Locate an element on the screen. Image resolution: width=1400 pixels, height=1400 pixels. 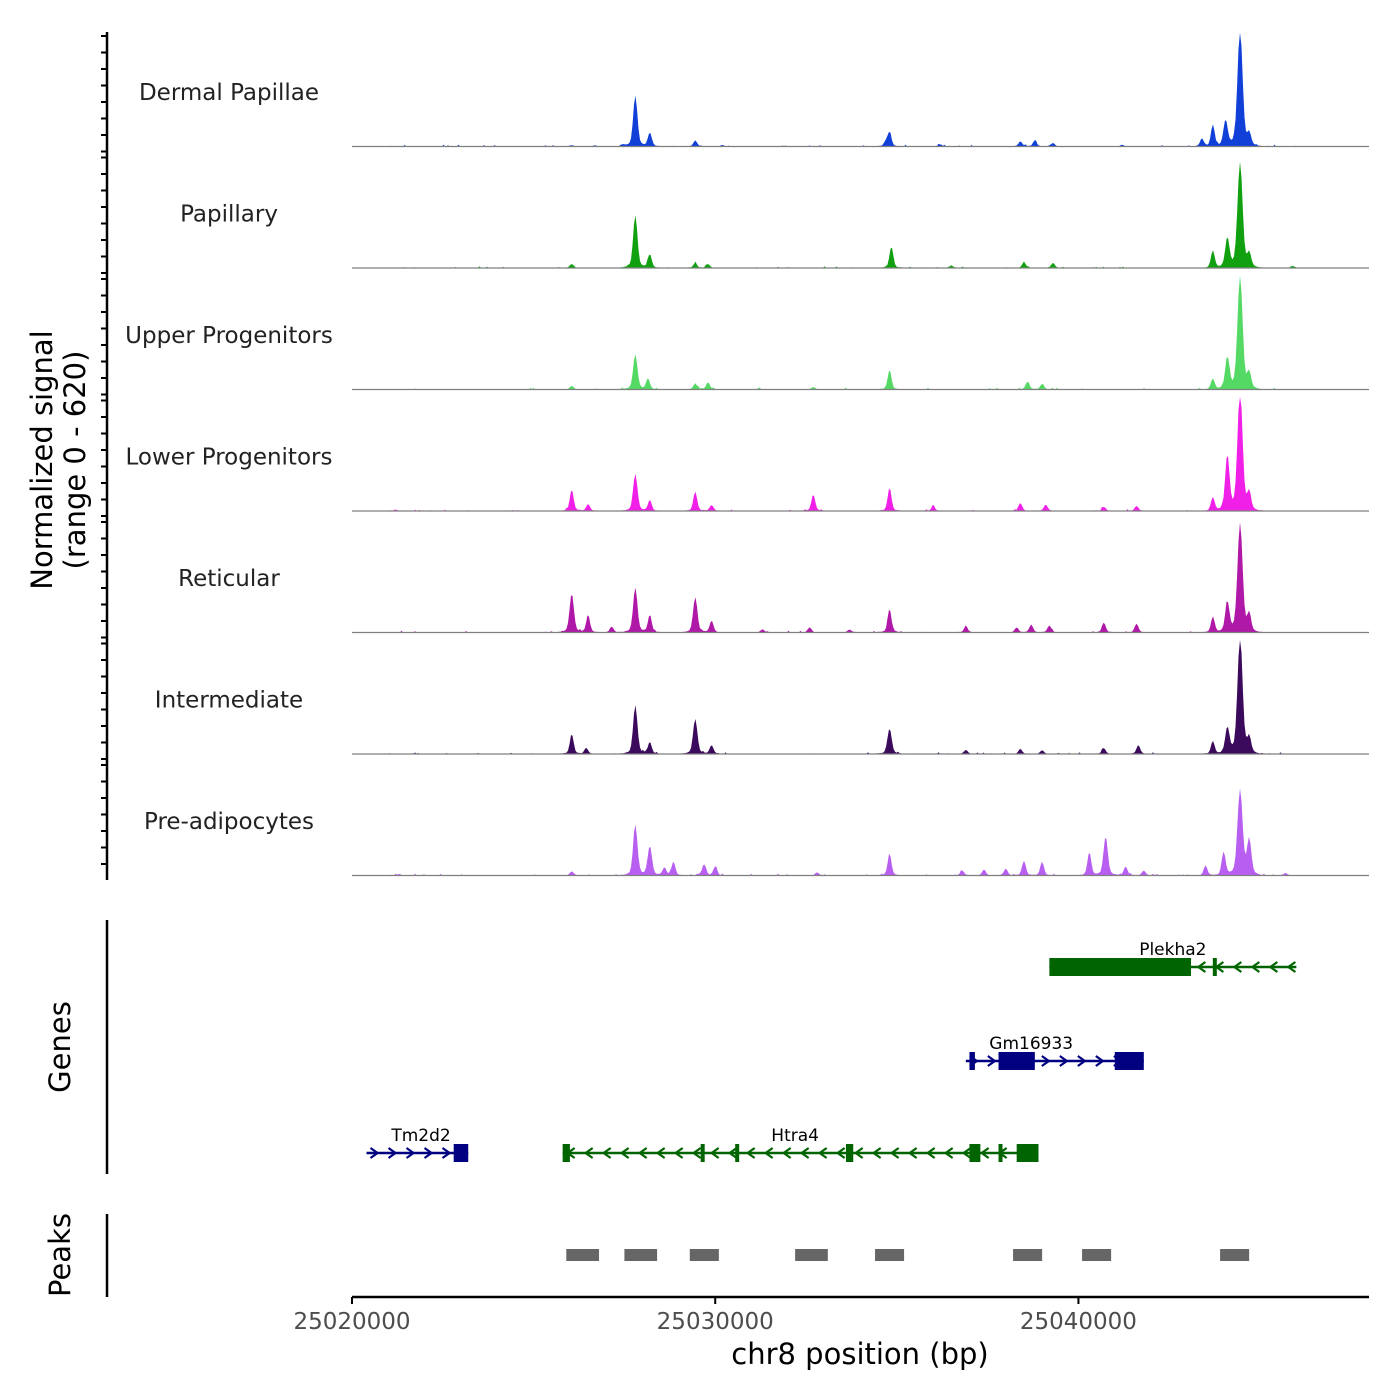
peaks-panel: Peaks is located at coordinates (646, 1255).